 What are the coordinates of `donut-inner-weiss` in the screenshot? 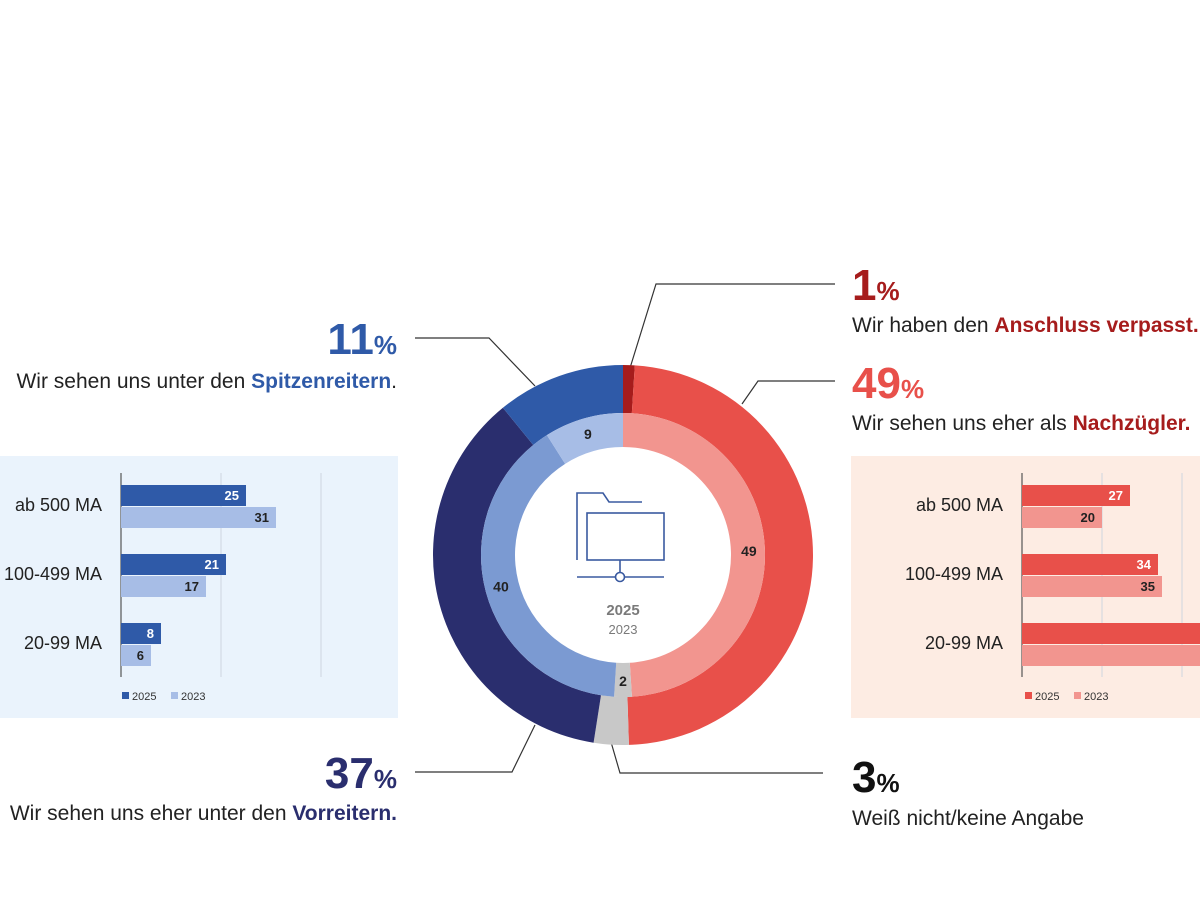 It's located at (623, 679).